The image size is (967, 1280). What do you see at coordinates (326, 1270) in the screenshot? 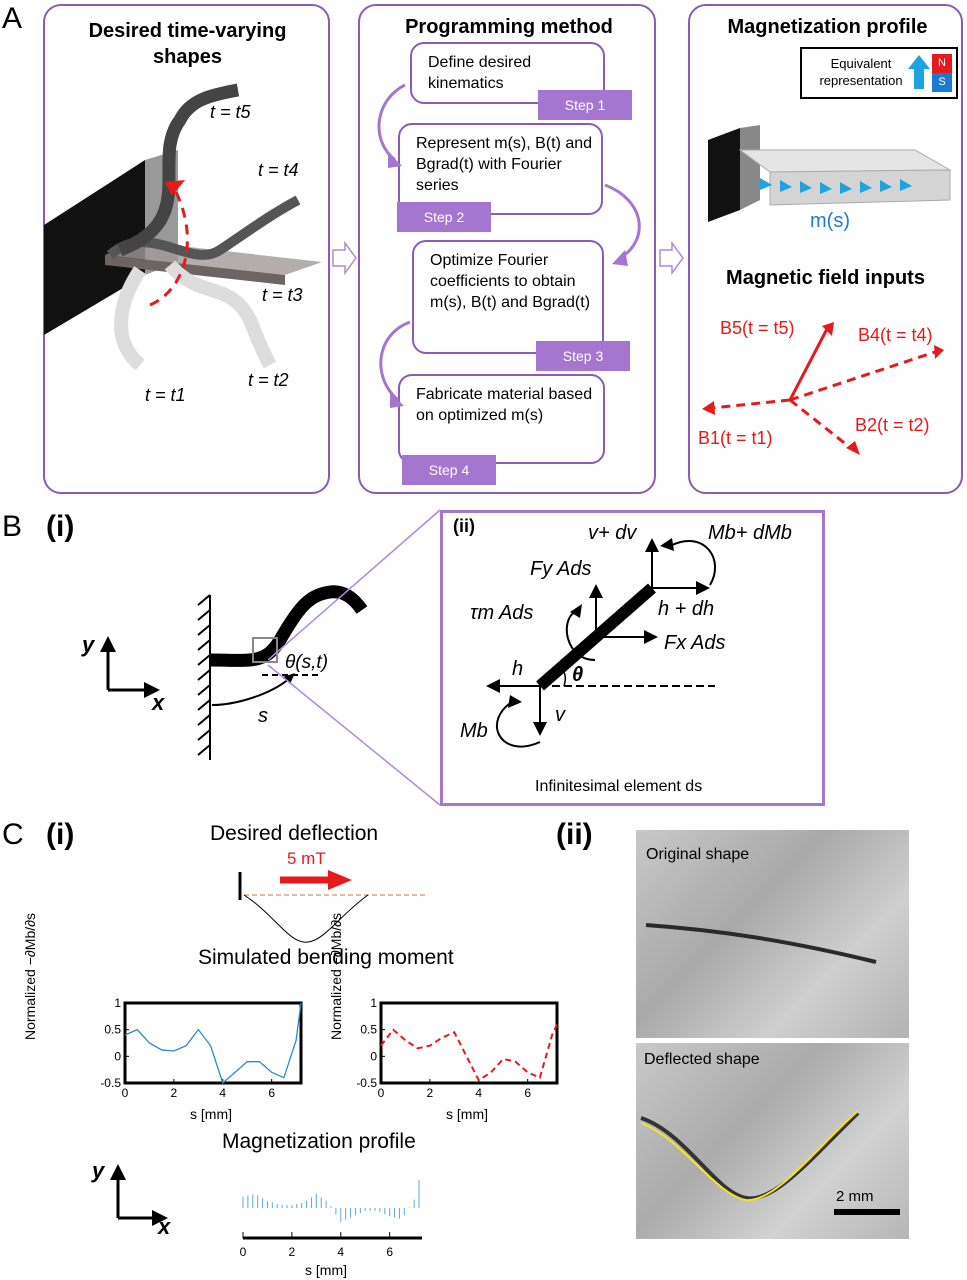
I see `mag-xlabel: s [mm]` at bounding box center [326, 1270].